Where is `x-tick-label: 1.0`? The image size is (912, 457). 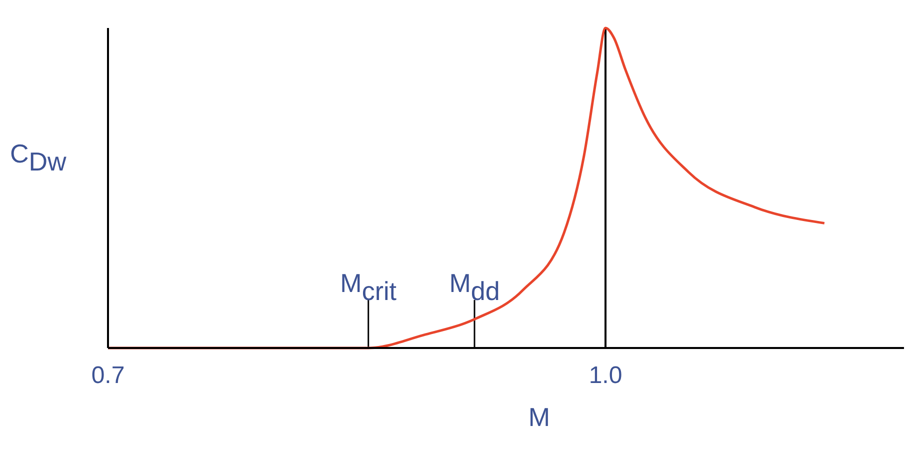
x-tick-label: 1.0 is located at coordinates (605, 376).